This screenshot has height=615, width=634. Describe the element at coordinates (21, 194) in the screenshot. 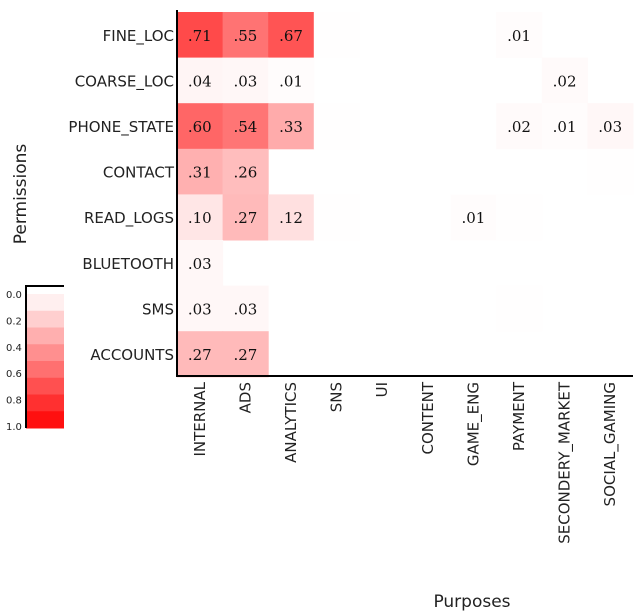

I see `y-axis-title: Permissions` at that location.